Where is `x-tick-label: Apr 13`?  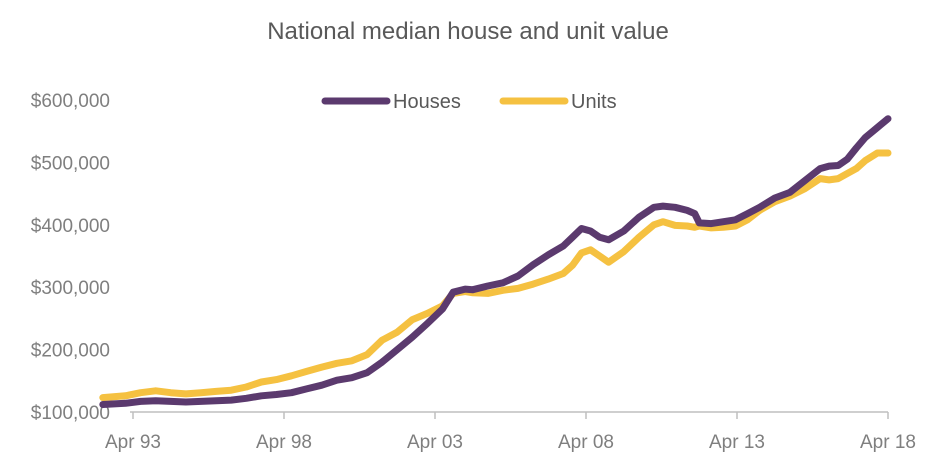
x-tick-label: Apr 13 is located at coordinates (737, 442).